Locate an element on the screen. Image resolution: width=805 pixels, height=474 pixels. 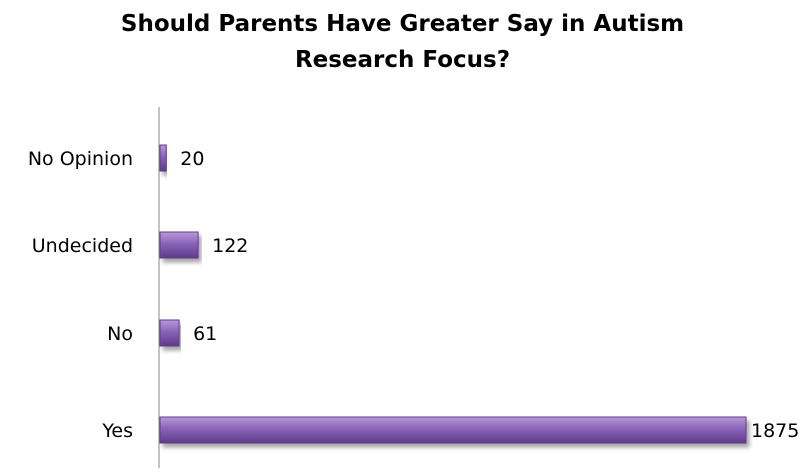
data-label-yes: 1875 is located at coordinates (775, 431).